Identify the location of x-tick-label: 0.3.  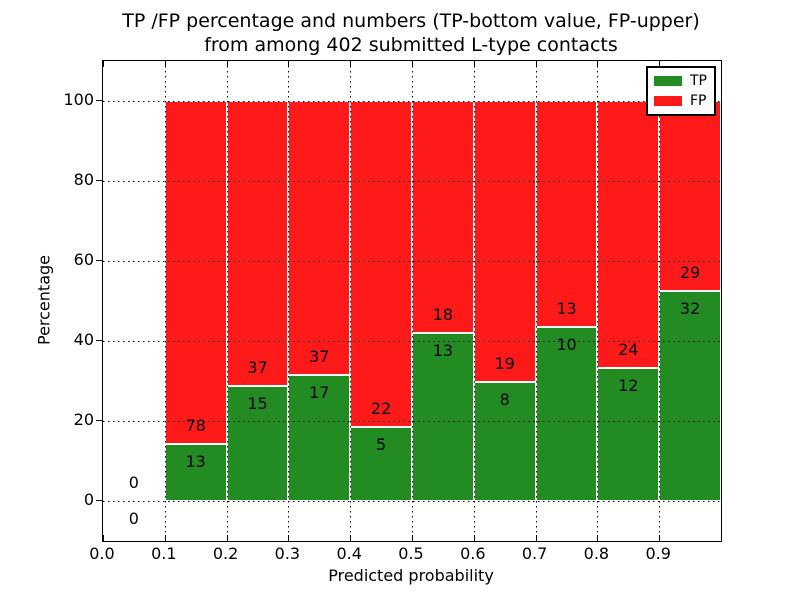
(287, 553).